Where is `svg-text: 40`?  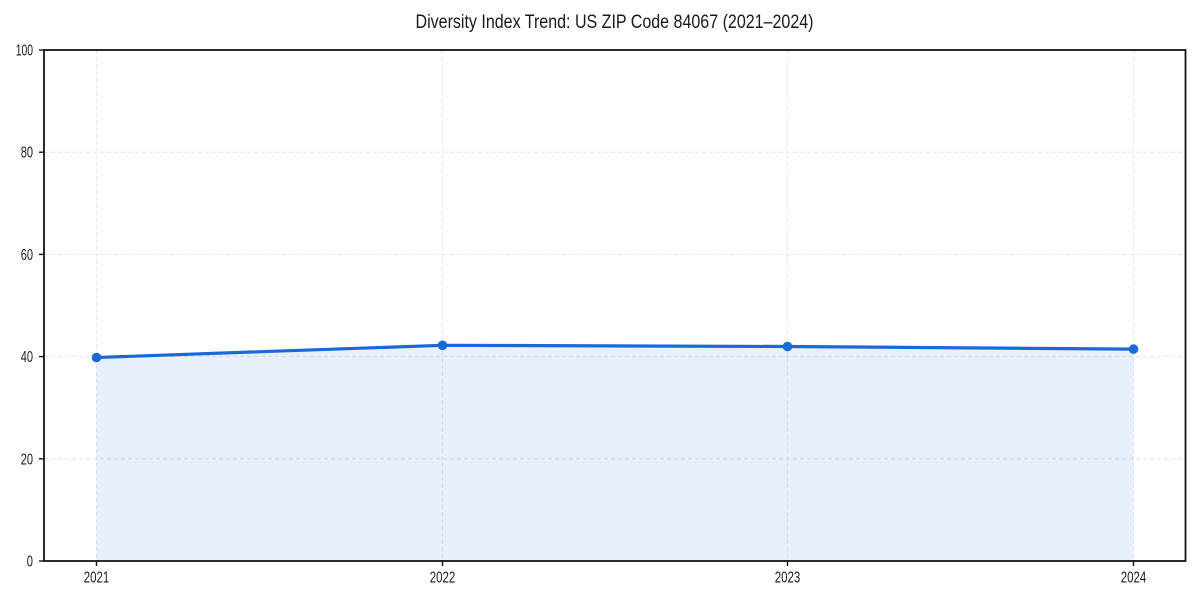
svg-text: 40 is located at coordinates (27, 357).